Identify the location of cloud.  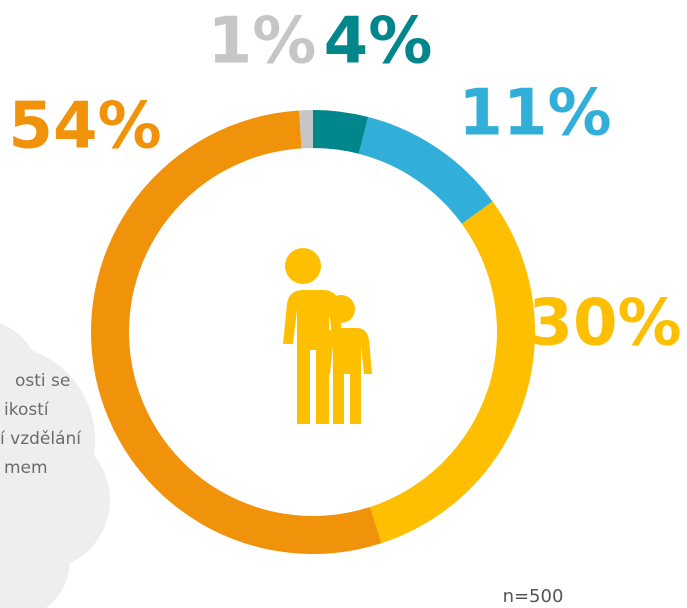
(55, 465).